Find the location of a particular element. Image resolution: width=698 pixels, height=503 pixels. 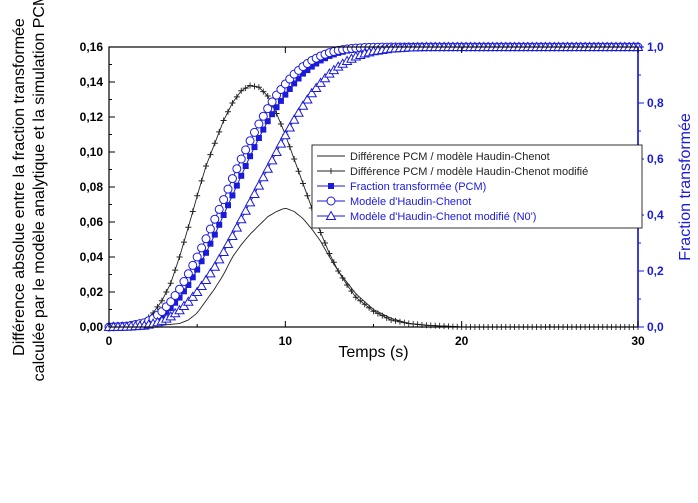

right-y-tick-label: 0,2 is located at coordinates (655, 271).